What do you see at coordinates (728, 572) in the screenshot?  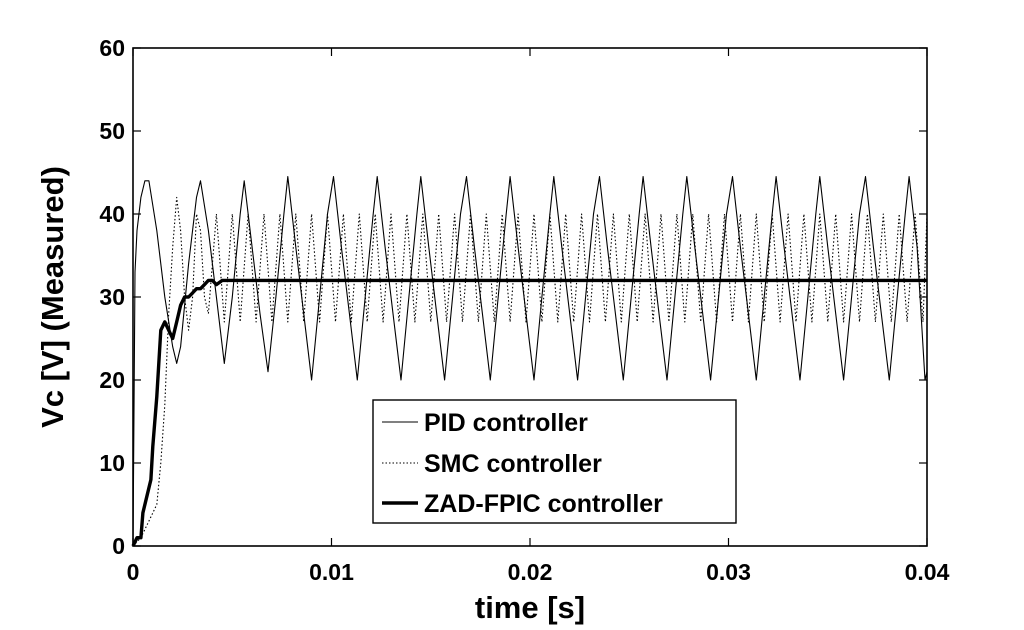 I see `x-tick-label: 0.03` at bounding box center [728, 572].